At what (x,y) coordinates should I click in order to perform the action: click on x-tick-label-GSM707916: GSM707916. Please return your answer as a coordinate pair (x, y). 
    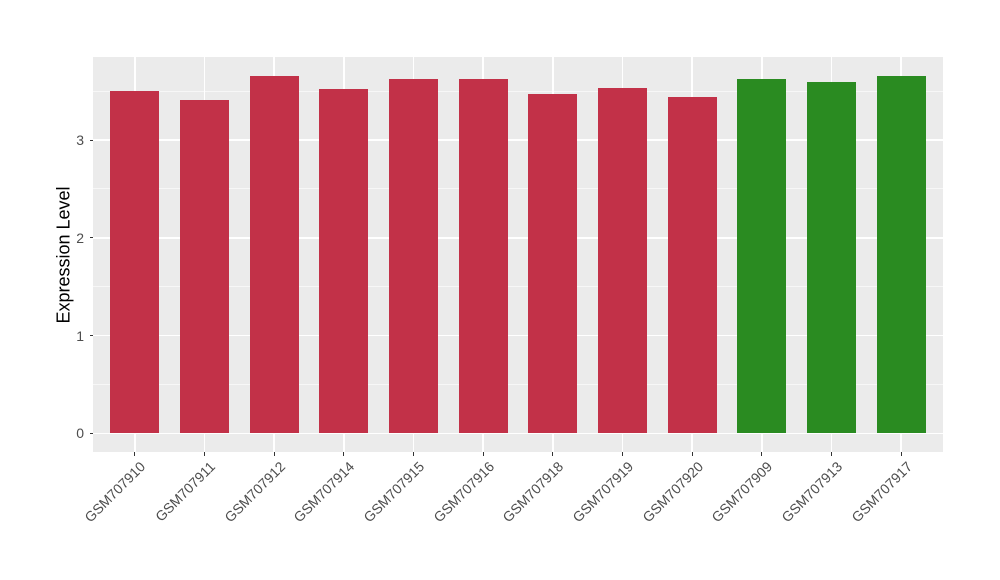
    Looking at the image, I should click on (463, 492).